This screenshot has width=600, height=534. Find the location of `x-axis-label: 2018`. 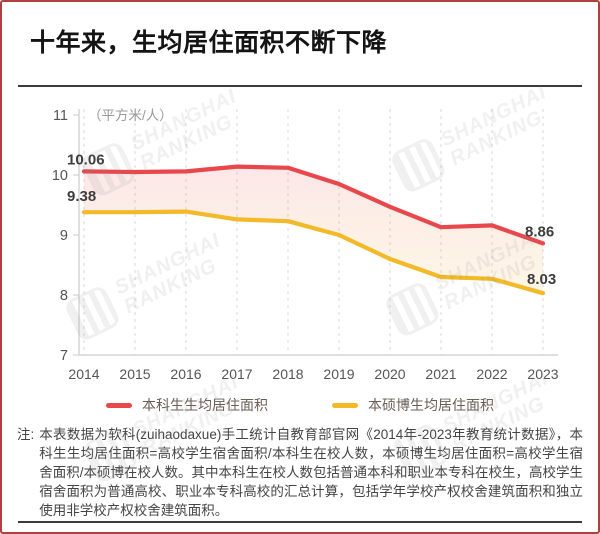

x-axis-label: 2018 is located at coordinates (287, 374).